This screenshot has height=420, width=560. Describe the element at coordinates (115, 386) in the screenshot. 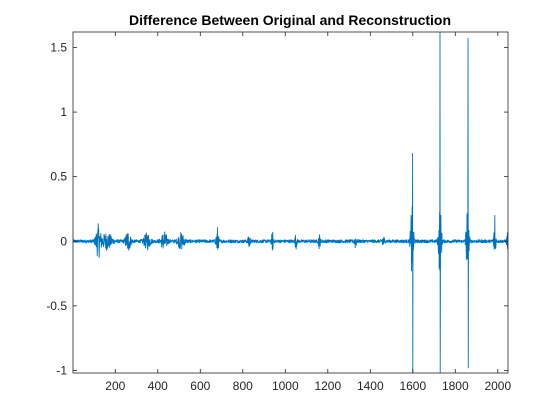

I see `x-tick-label: 200` at that location.